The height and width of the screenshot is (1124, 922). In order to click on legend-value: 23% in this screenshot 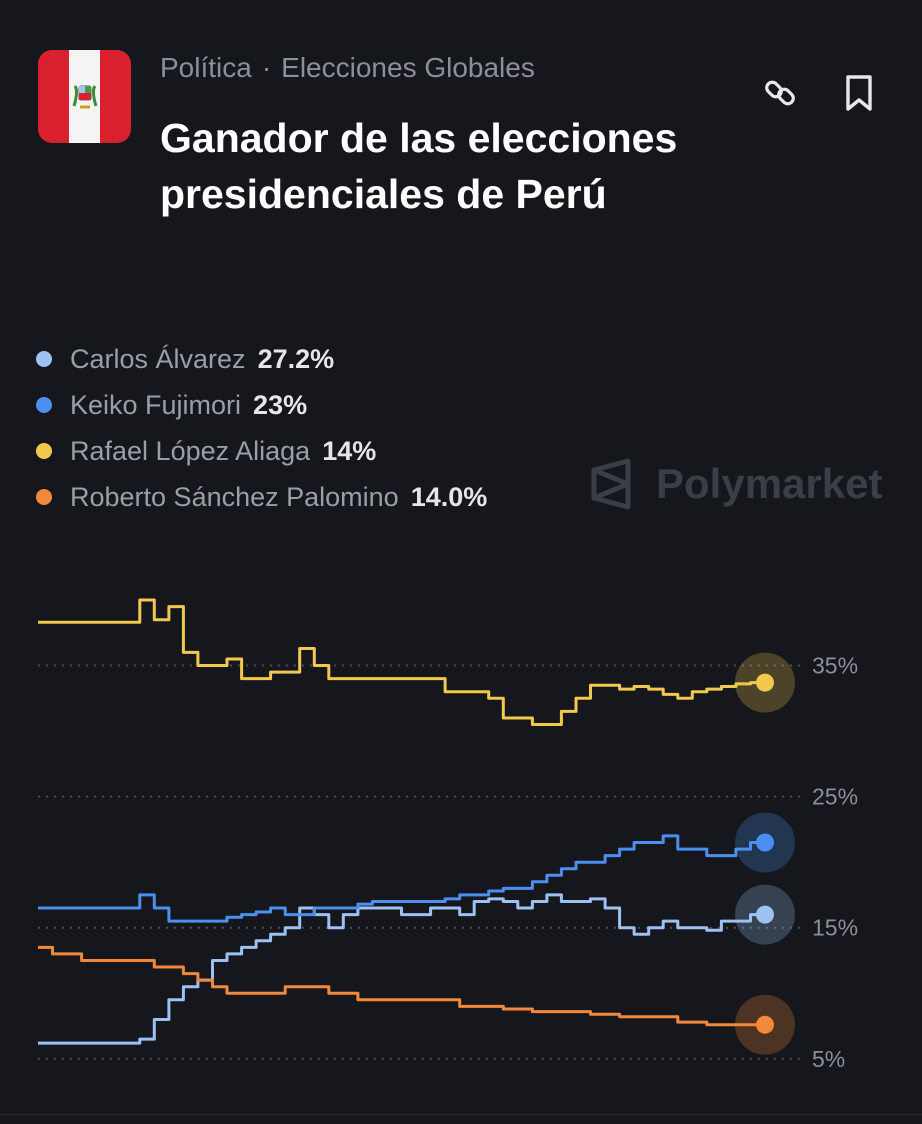, I will do `click(280, 404)`.